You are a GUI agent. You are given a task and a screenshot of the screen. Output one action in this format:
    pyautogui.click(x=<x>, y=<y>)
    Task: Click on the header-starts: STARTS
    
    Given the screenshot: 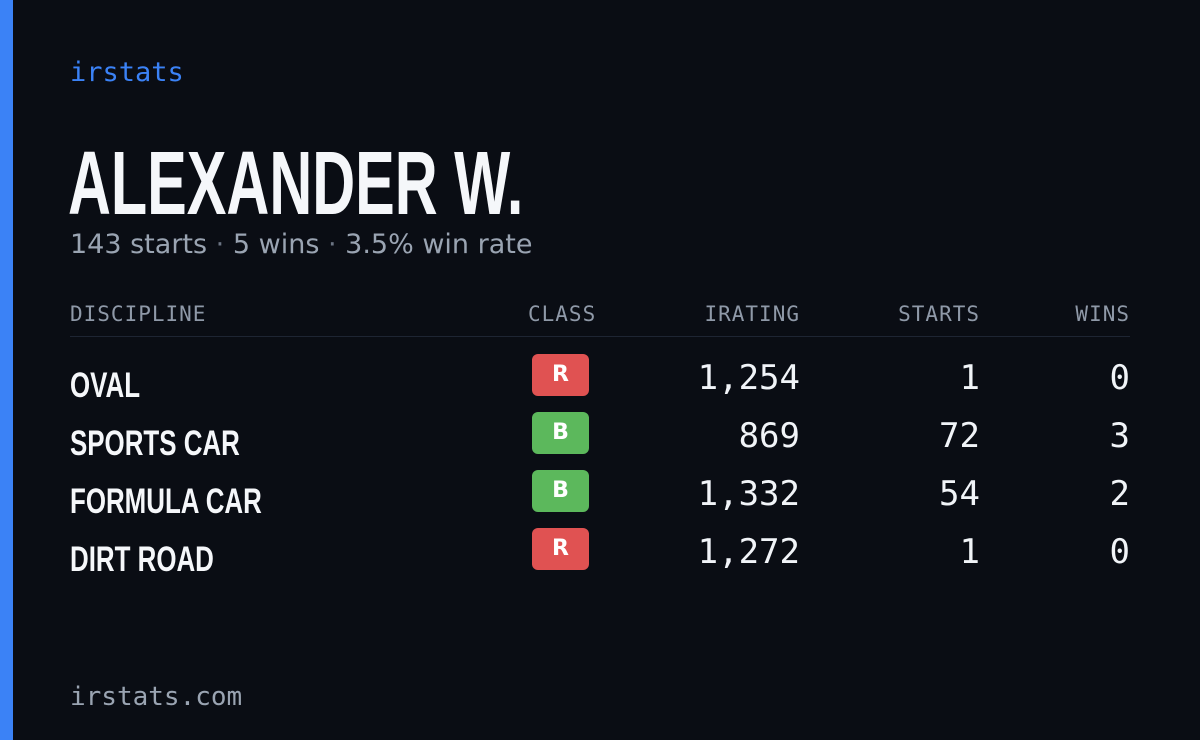 What is the action you would take?
    pyautogui.click(x=939, y=314)
    